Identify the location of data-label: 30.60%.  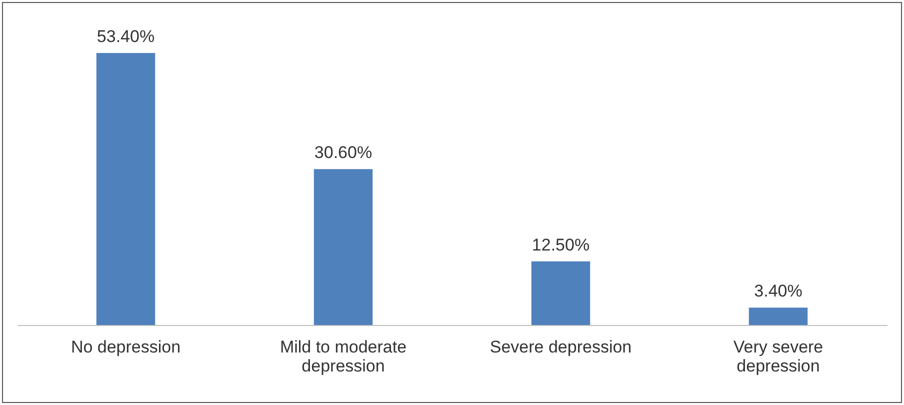
(343, 152).